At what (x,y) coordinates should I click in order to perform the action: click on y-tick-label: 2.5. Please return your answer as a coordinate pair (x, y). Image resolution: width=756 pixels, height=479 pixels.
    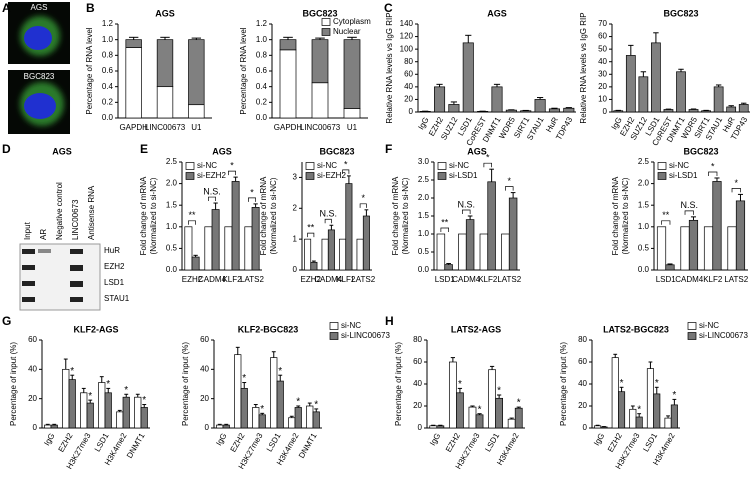
    Looking at the image, I should click on (424, 179).